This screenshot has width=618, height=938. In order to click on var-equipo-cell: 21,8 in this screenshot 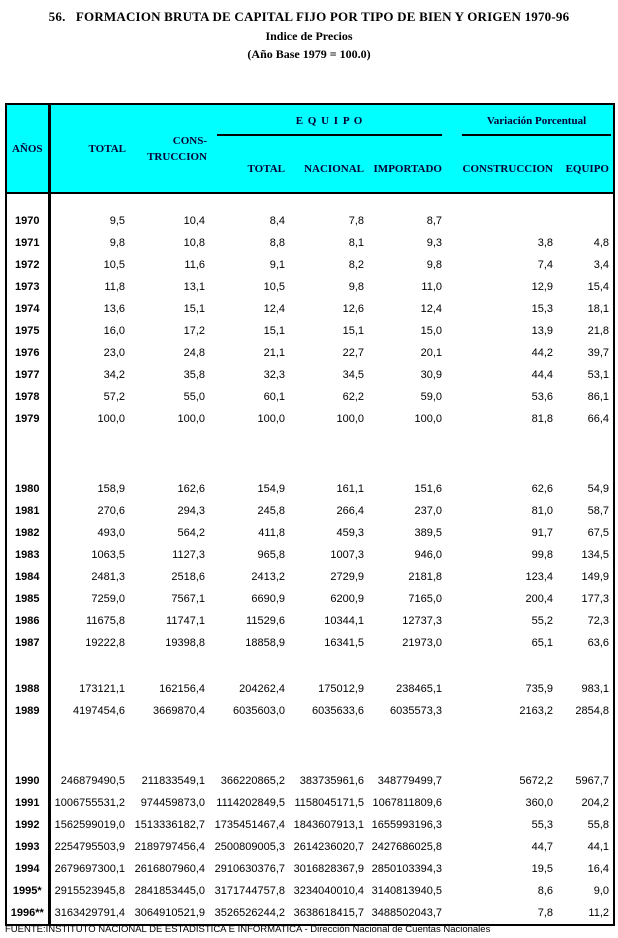, I will do `click(598, 331)`.